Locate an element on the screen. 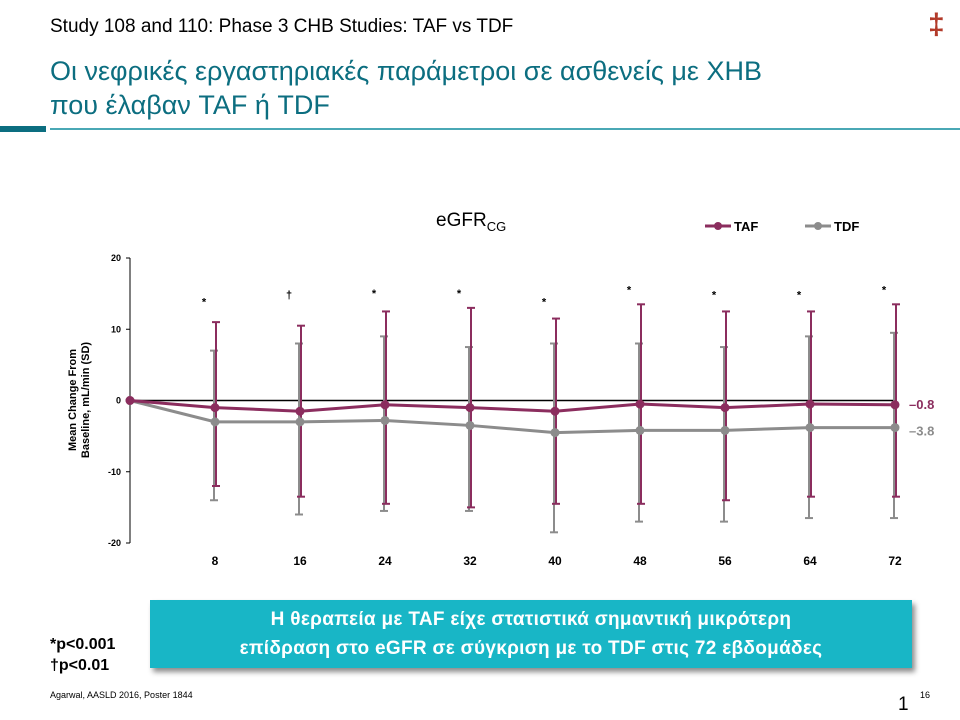 The width and height of the screenshot is (960, 720). x-tick-label: 32 is located at coordinates (470, 561).